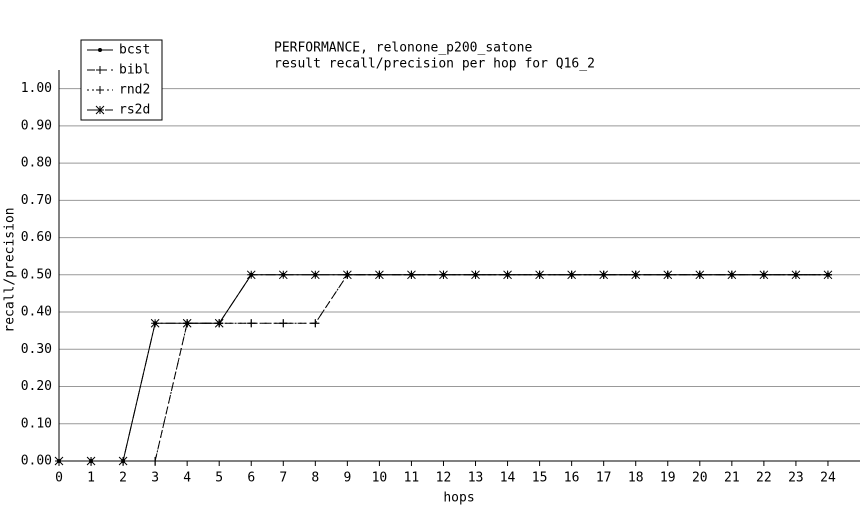  Describe the element at coordinates (134, 90) in the screenshot. I see `legend-label: rnd2` at that location.